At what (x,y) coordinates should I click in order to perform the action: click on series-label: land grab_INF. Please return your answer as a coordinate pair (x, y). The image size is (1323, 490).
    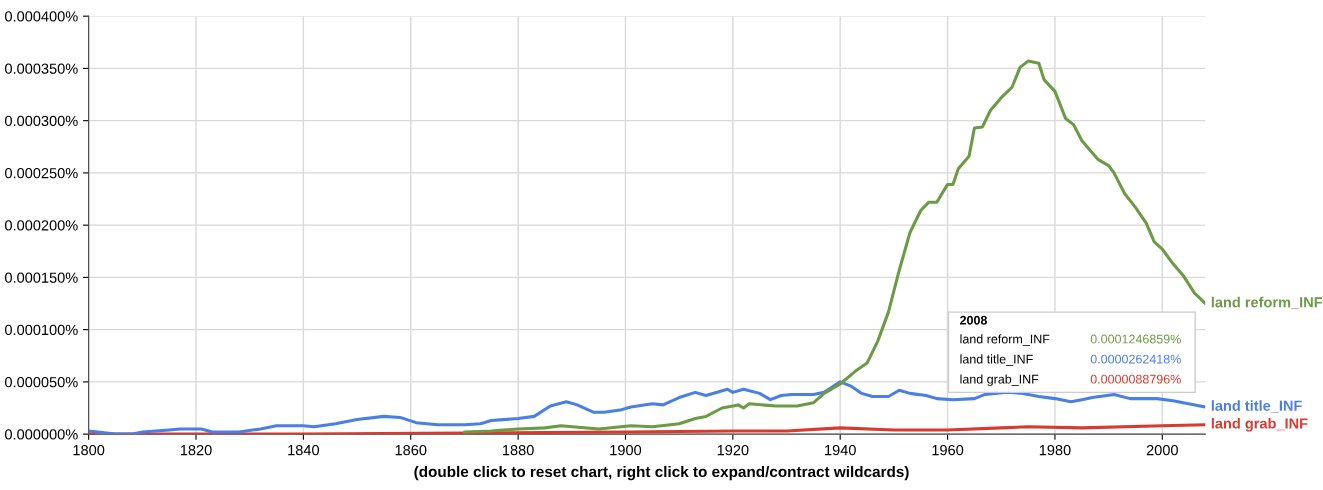
    Looking at the image, I should click on (1259, 424).